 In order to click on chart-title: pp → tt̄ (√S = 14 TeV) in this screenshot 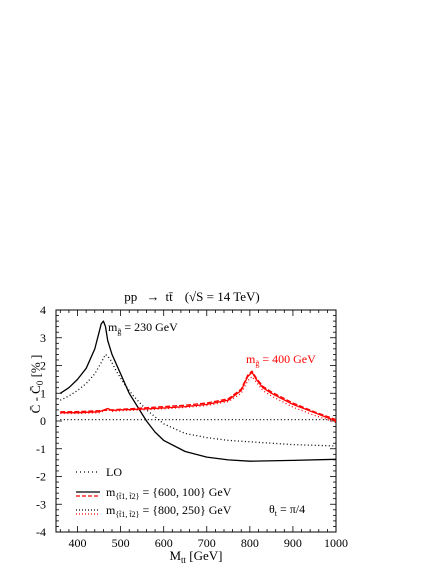, I will do `click(192, 296)`.